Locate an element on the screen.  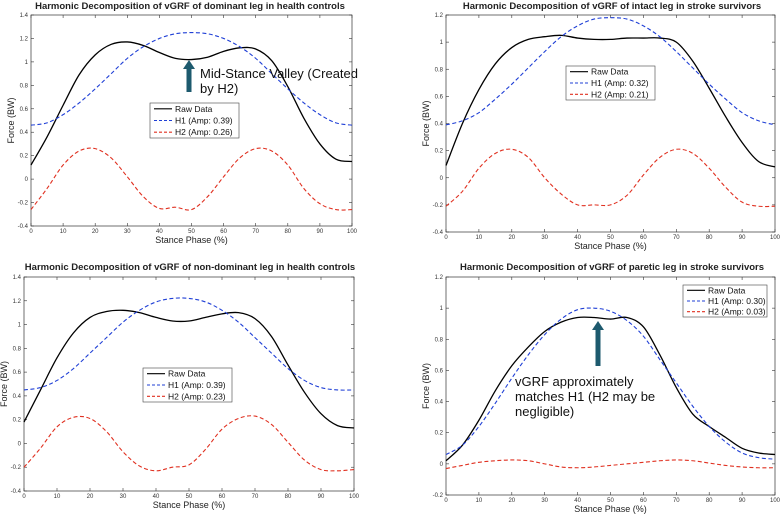
legend-entry: H2 (Amp: 0.21) is located at coordinates (620, 94).